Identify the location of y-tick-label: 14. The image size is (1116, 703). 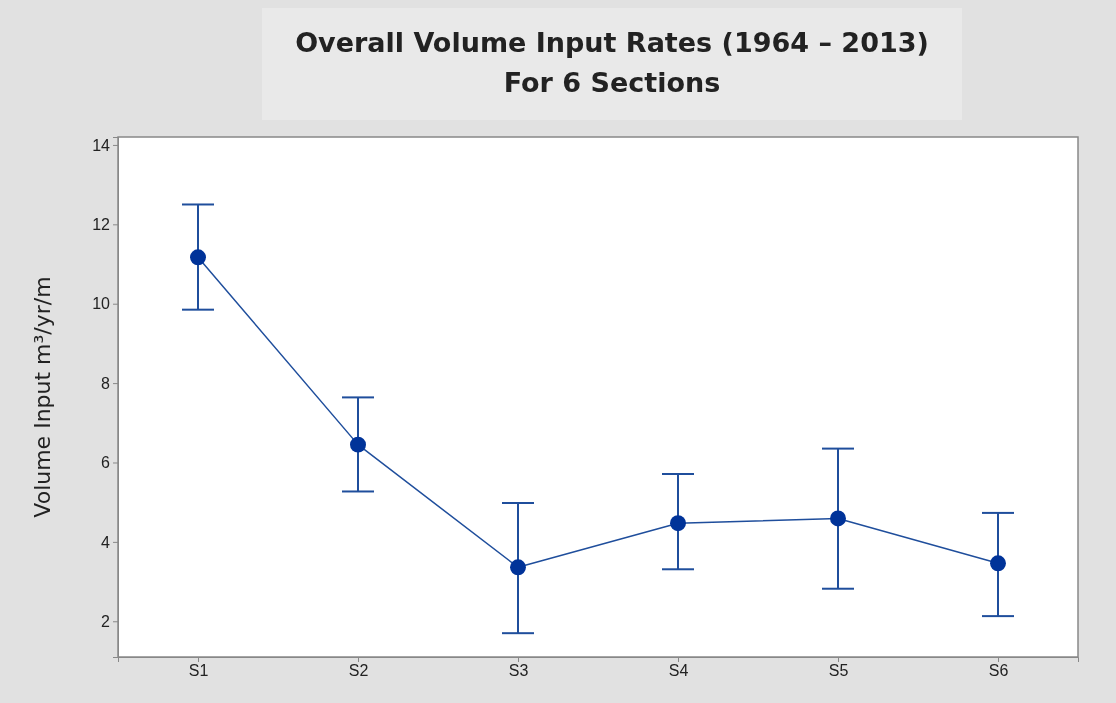
(101, 145).